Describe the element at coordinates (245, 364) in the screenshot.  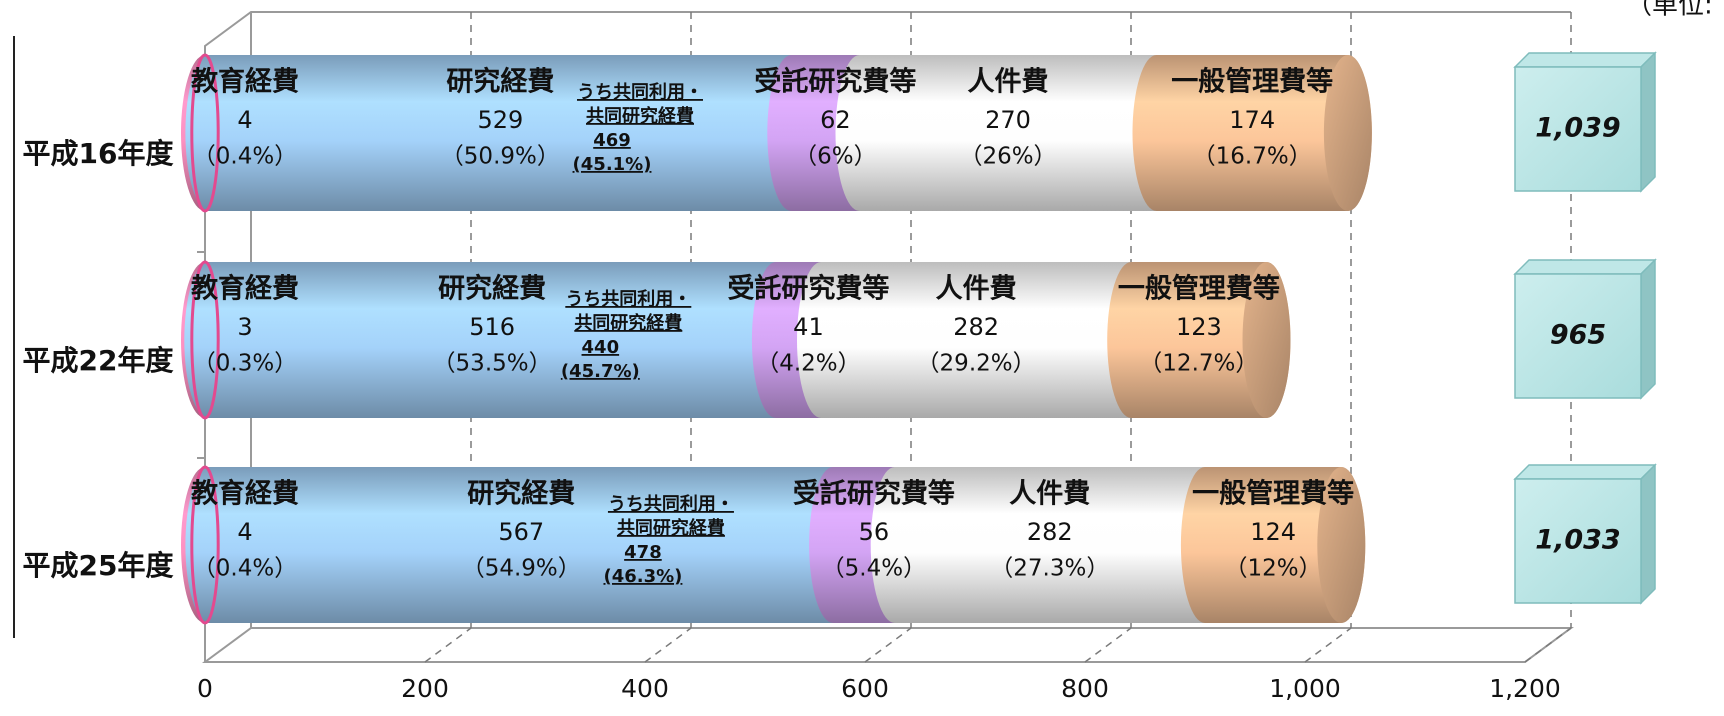
I see `segment-percent: （0.3%）` at that location.